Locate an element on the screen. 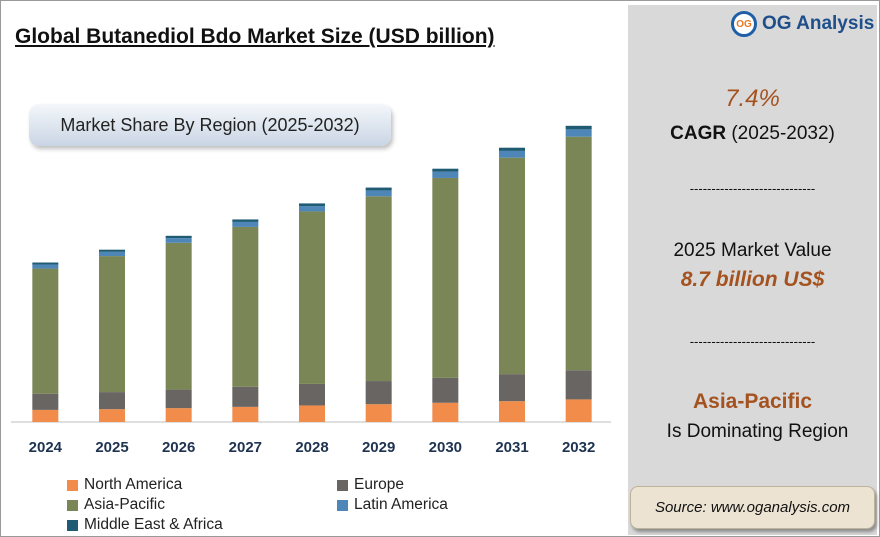 The width and height of the screenshot is (880, 537). brand-name: OG Analysis is located at coordinates (818, 23).